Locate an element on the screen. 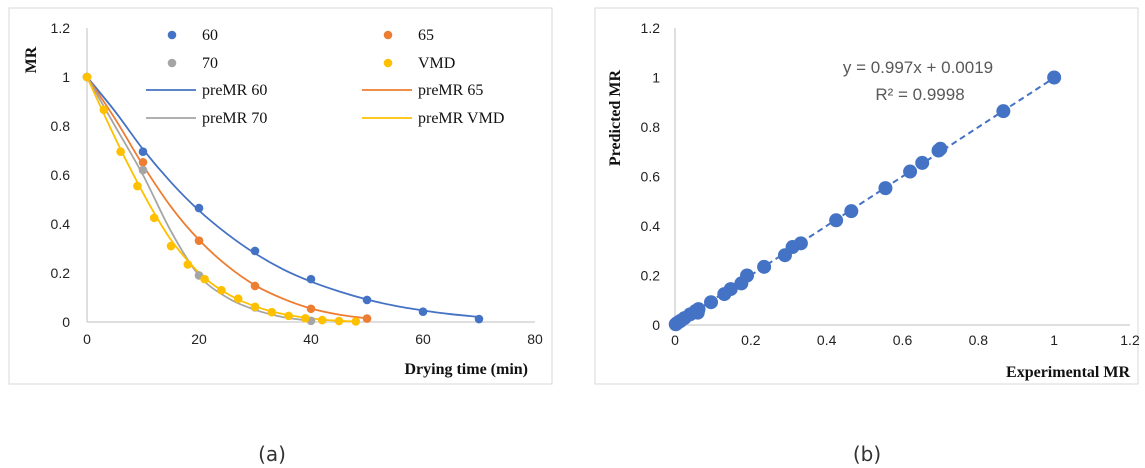 The width and height of the screenshot is (1145, 468). panel-a-ytick-label: 1 is located at coordinates (66, 77).